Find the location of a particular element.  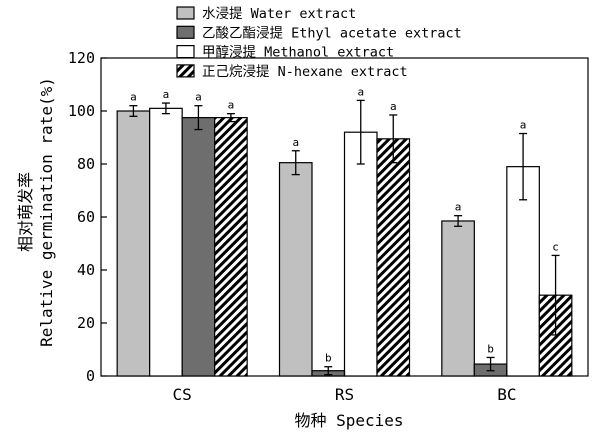

legend-label-3: 正己烷浸提 N-hexane extract is located at coordinates (305, 72).